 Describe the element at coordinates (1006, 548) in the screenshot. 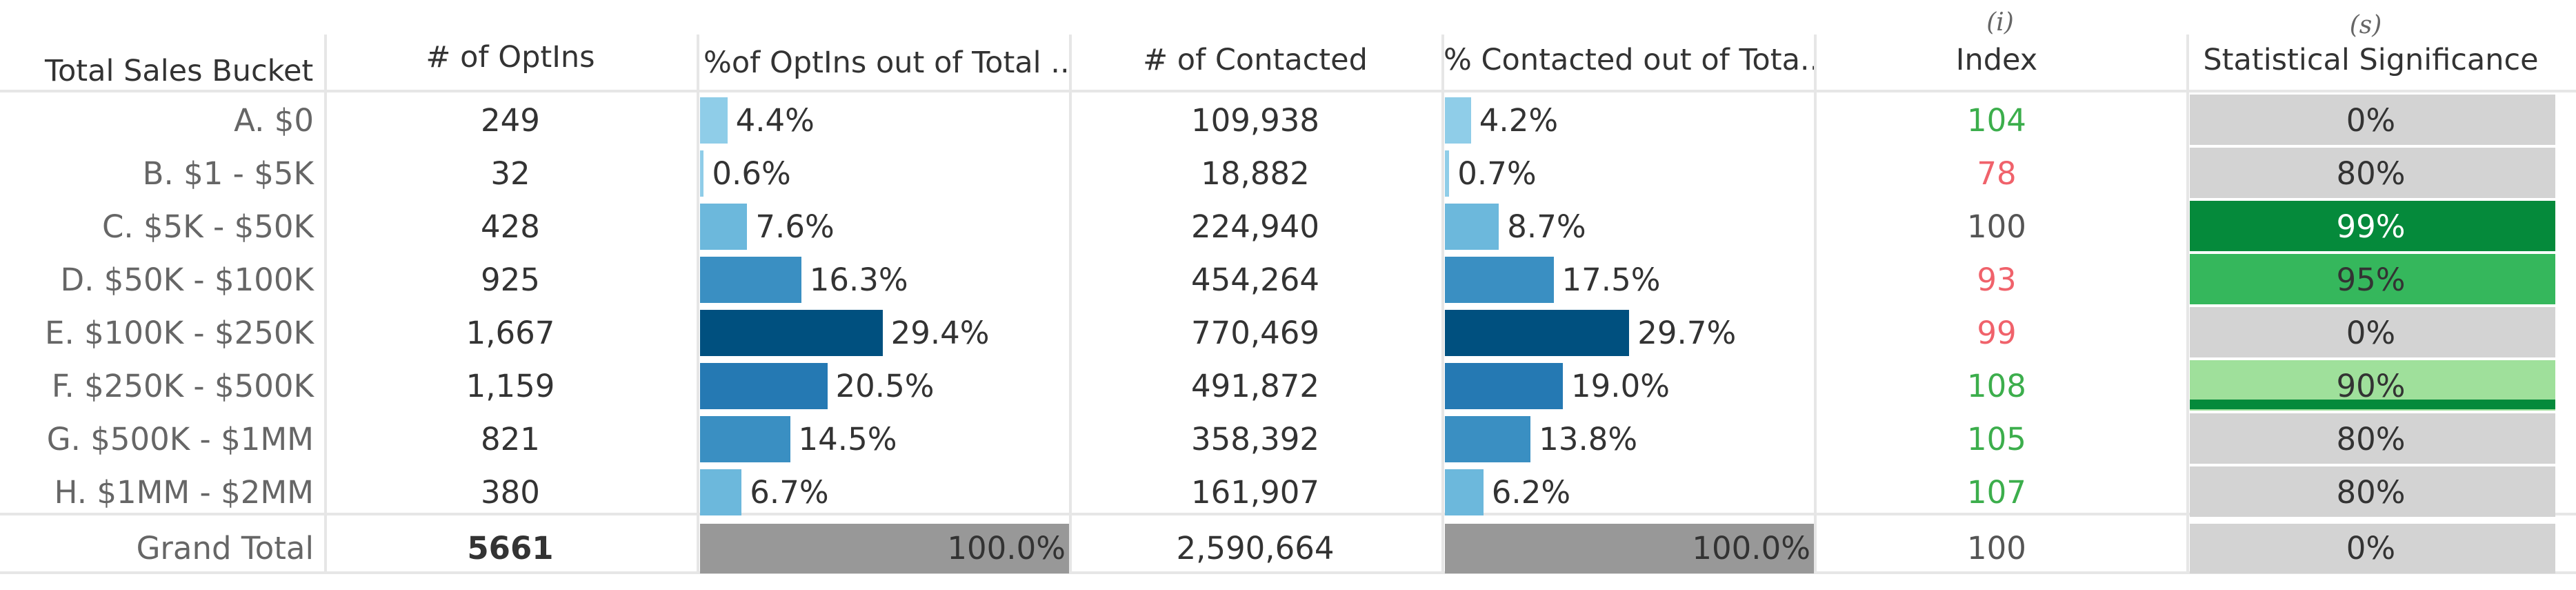

I see `grand-total-optins-pct: 100.0%` at that location.